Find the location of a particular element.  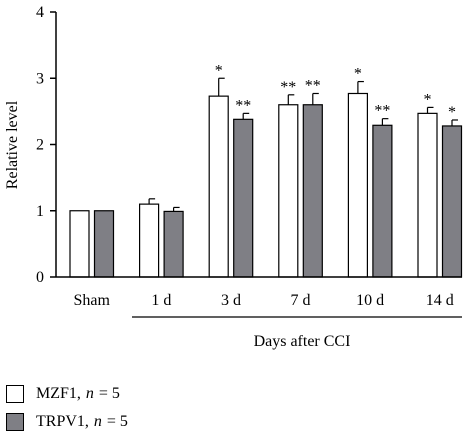

y-tick-label: 3 is located at coordinates (40, 78).